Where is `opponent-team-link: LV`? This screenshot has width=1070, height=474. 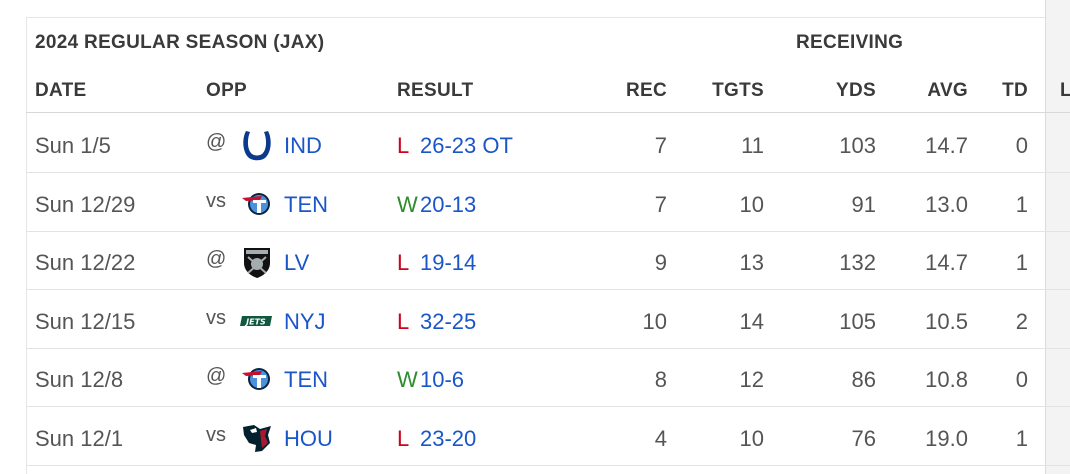
opponent-team-link: LV is located at coordinates (297, 262).